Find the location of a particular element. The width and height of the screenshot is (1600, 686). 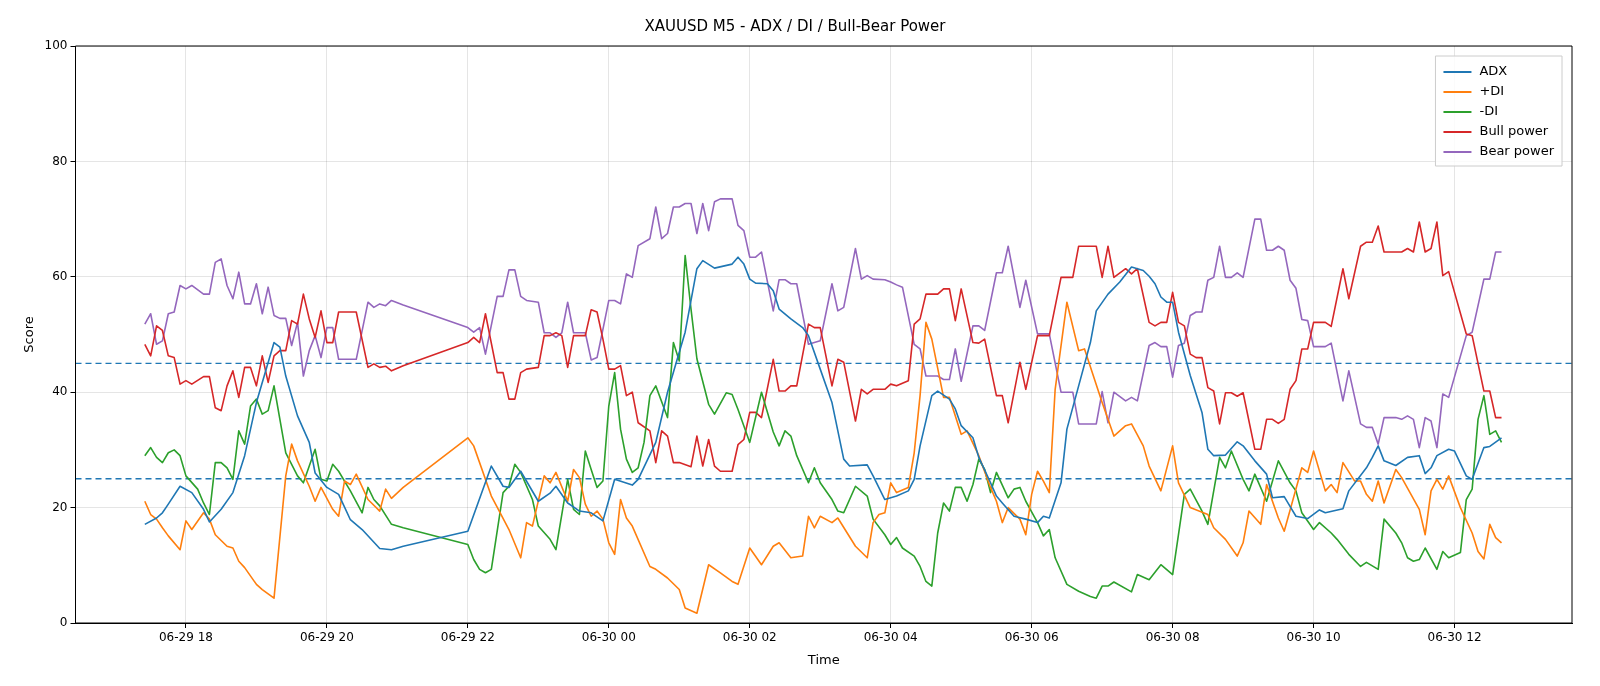

x-tick-label: 06-30 08 is located at coordinates (1172, 637).